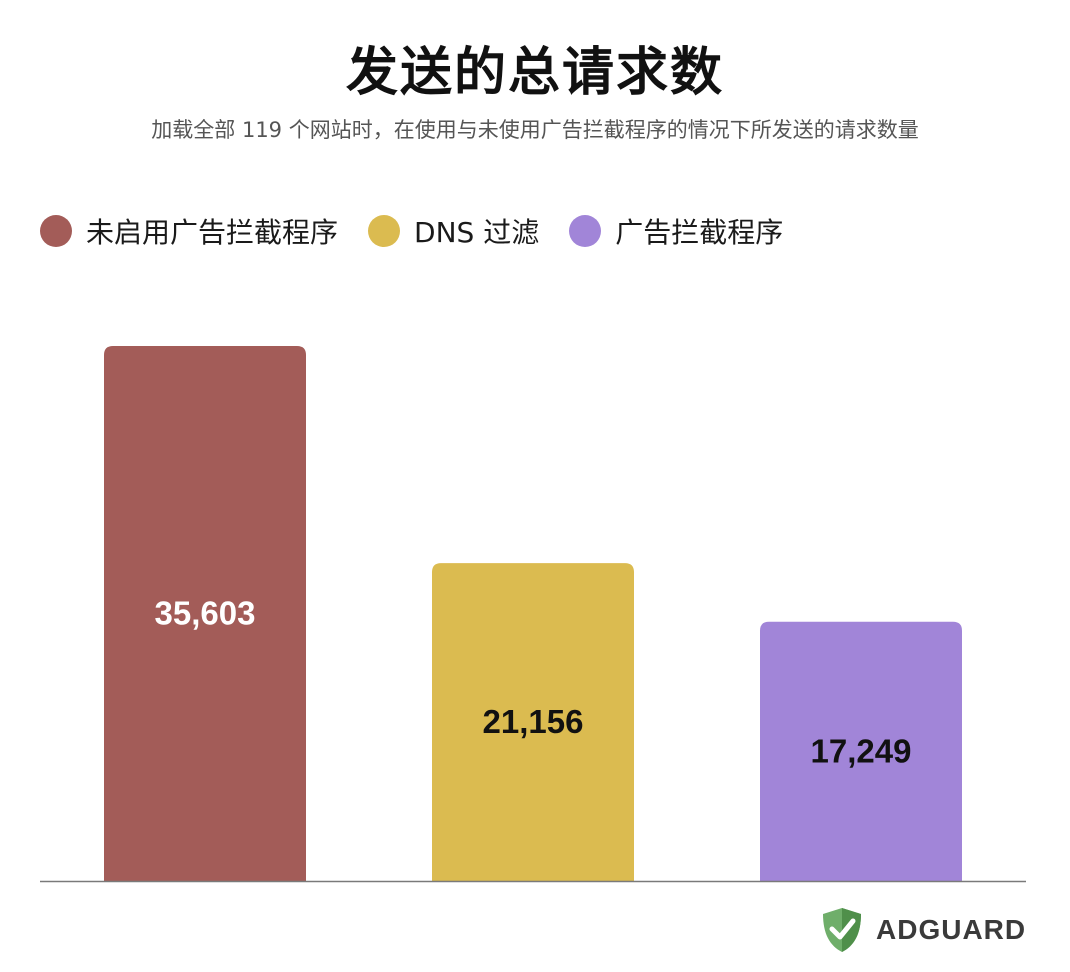  What do you see at coordinates (585, 231) in the screenshot?
I see `legend-dot-adblocker` at bounding box center [585, 231].